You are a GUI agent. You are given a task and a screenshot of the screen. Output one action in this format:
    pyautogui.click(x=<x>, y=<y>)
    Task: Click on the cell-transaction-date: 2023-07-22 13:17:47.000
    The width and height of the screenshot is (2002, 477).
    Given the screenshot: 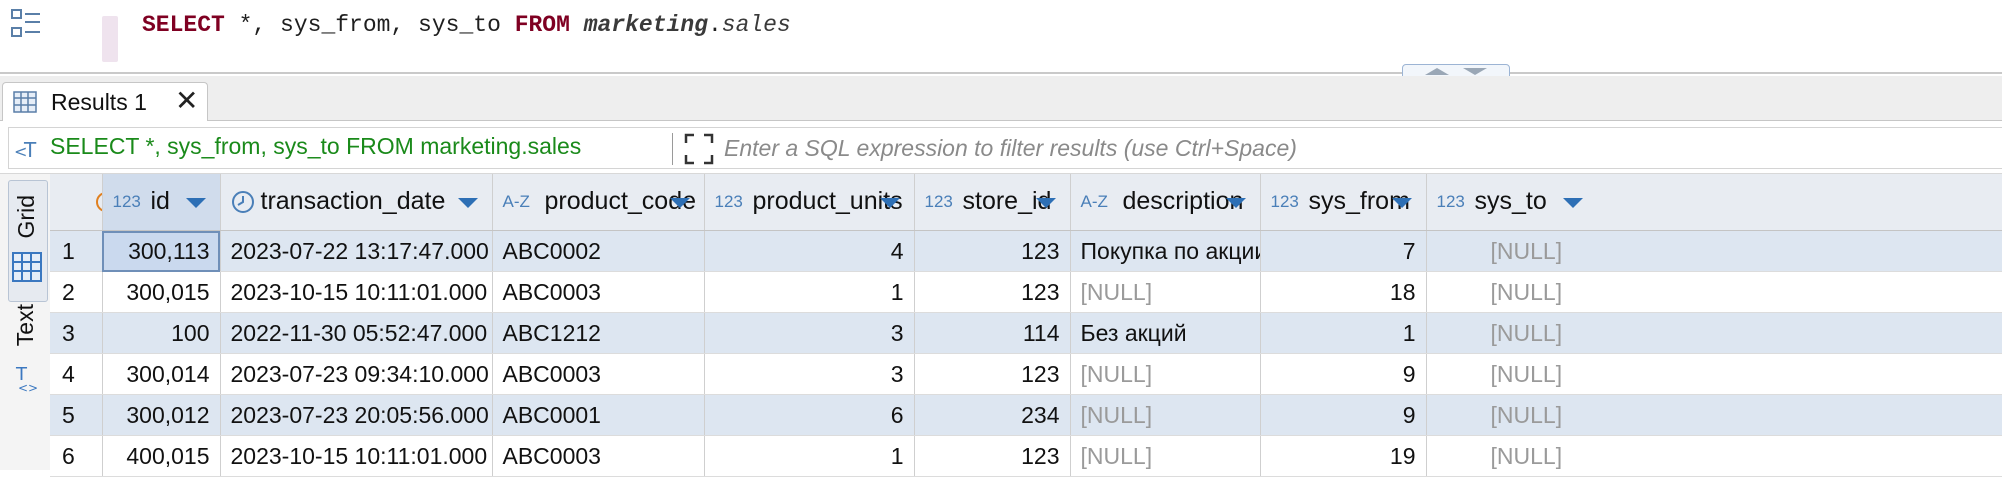 What is the action you would take?
    pyautogui.click(x=356, y=251)
    